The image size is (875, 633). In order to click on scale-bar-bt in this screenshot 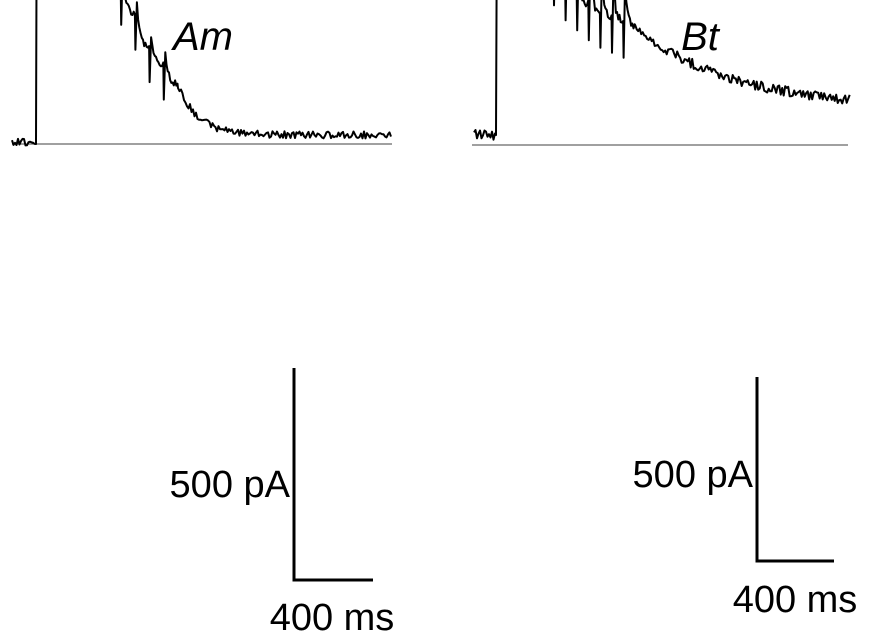, I will do `click(794, 470)`.